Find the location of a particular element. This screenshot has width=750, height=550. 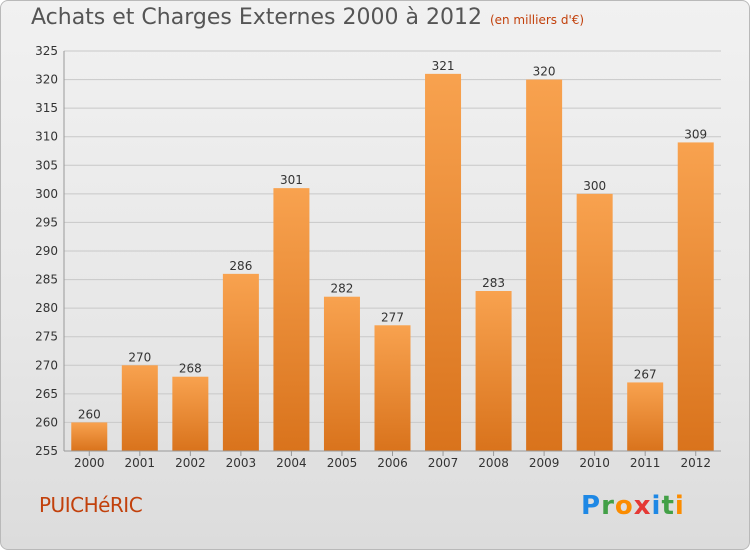

logo-letter: r is located at coordinates (608, 506).